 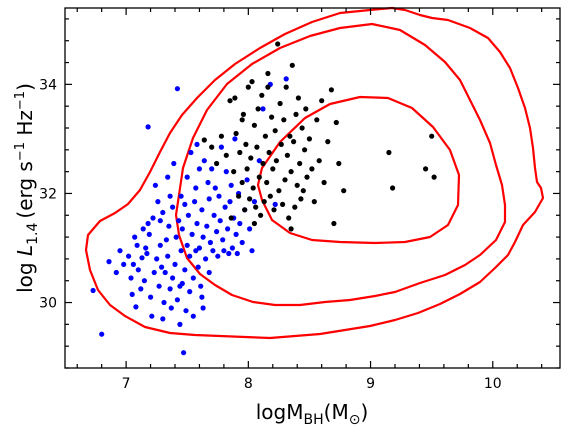 What do you see at coordinates (48, 304) in the screenshot?
I see `y-tick-label: 30` at bounding box center [48, 304].